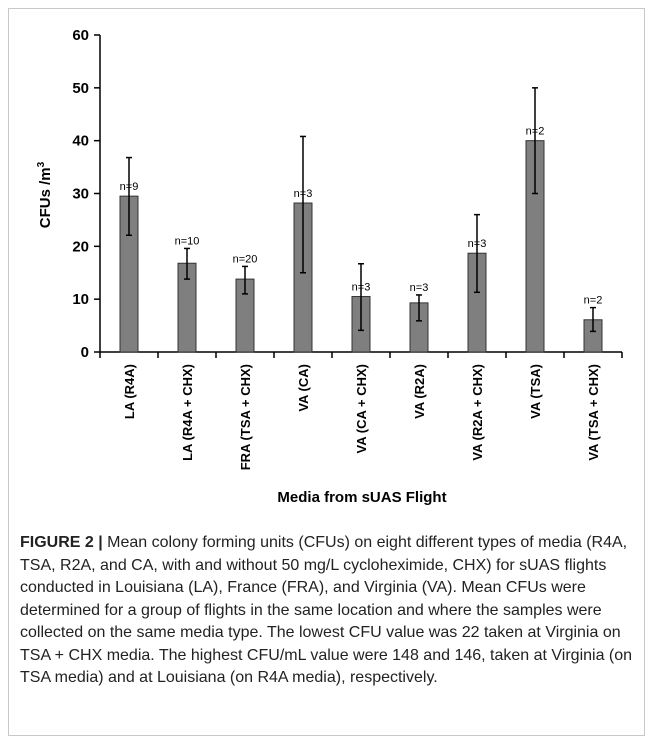 The height and width of the screenshot is (744, 655). What do you see at coordinates (187, 412) in the screenshot?
I see `x-tick-label: LA (R4A + CHX)` at bounding box center [187, 412].